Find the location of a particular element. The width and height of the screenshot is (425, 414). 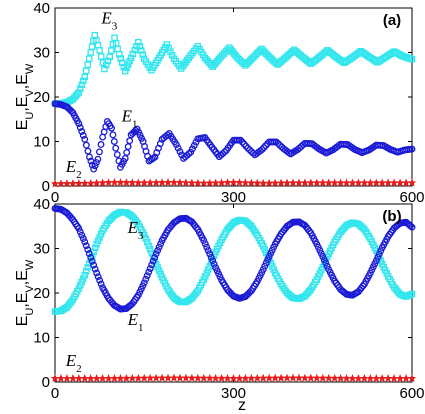

panel-label: (b) is located at coordinates (391, 216).